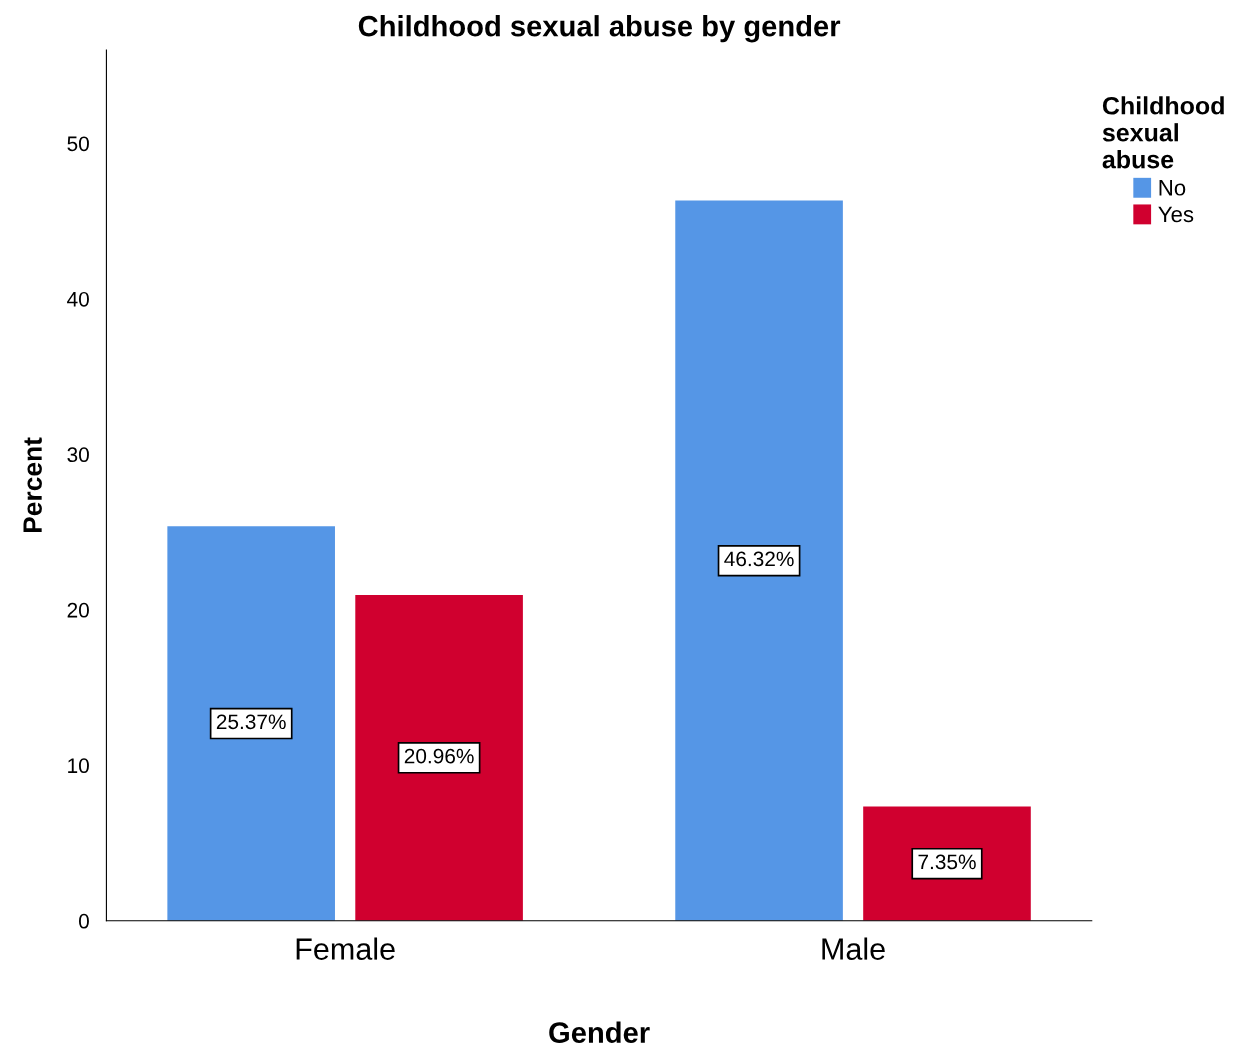 The height and width of the screenshot is (1044, 1252). Describe the element at coordinates (32, 485) in the screenshot. I see `y-axis-title: Percent` at that location.